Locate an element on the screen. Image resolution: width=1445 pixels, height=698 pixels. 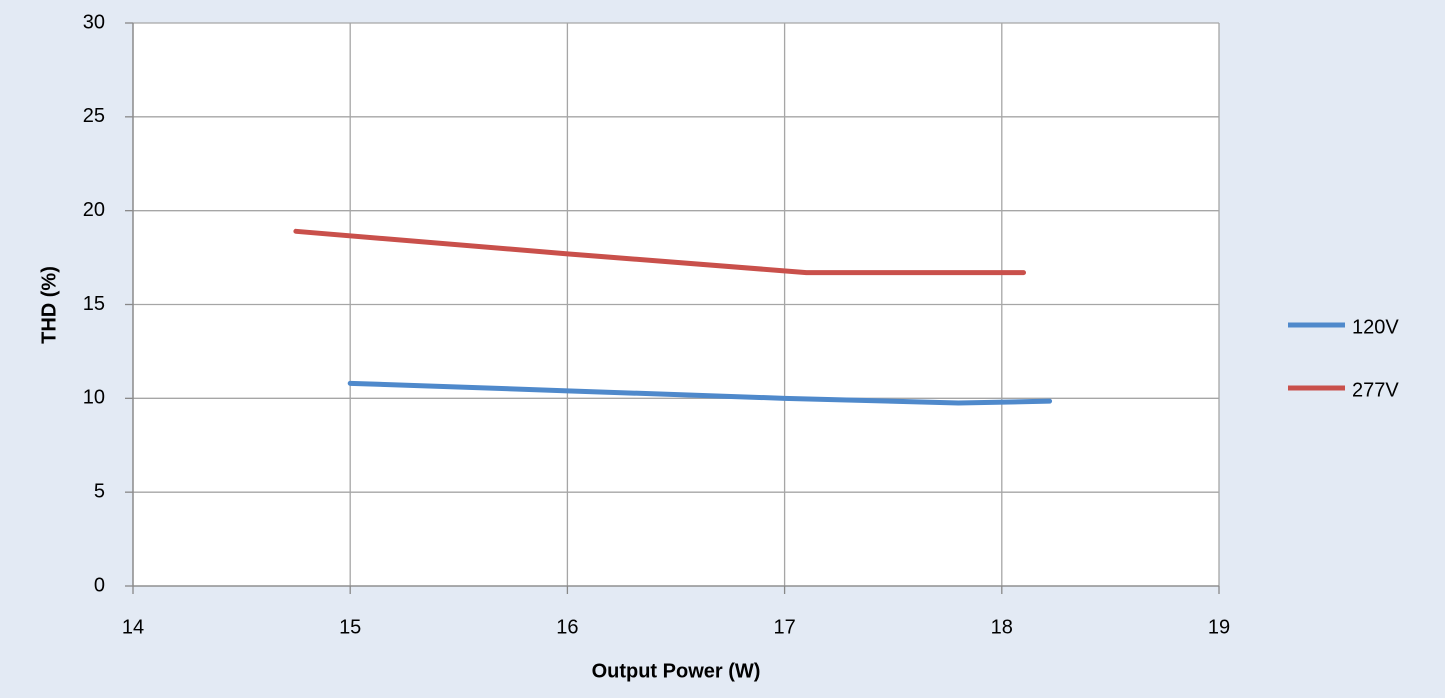
y-tick-label: 20 is located at coordinates (94, 210).